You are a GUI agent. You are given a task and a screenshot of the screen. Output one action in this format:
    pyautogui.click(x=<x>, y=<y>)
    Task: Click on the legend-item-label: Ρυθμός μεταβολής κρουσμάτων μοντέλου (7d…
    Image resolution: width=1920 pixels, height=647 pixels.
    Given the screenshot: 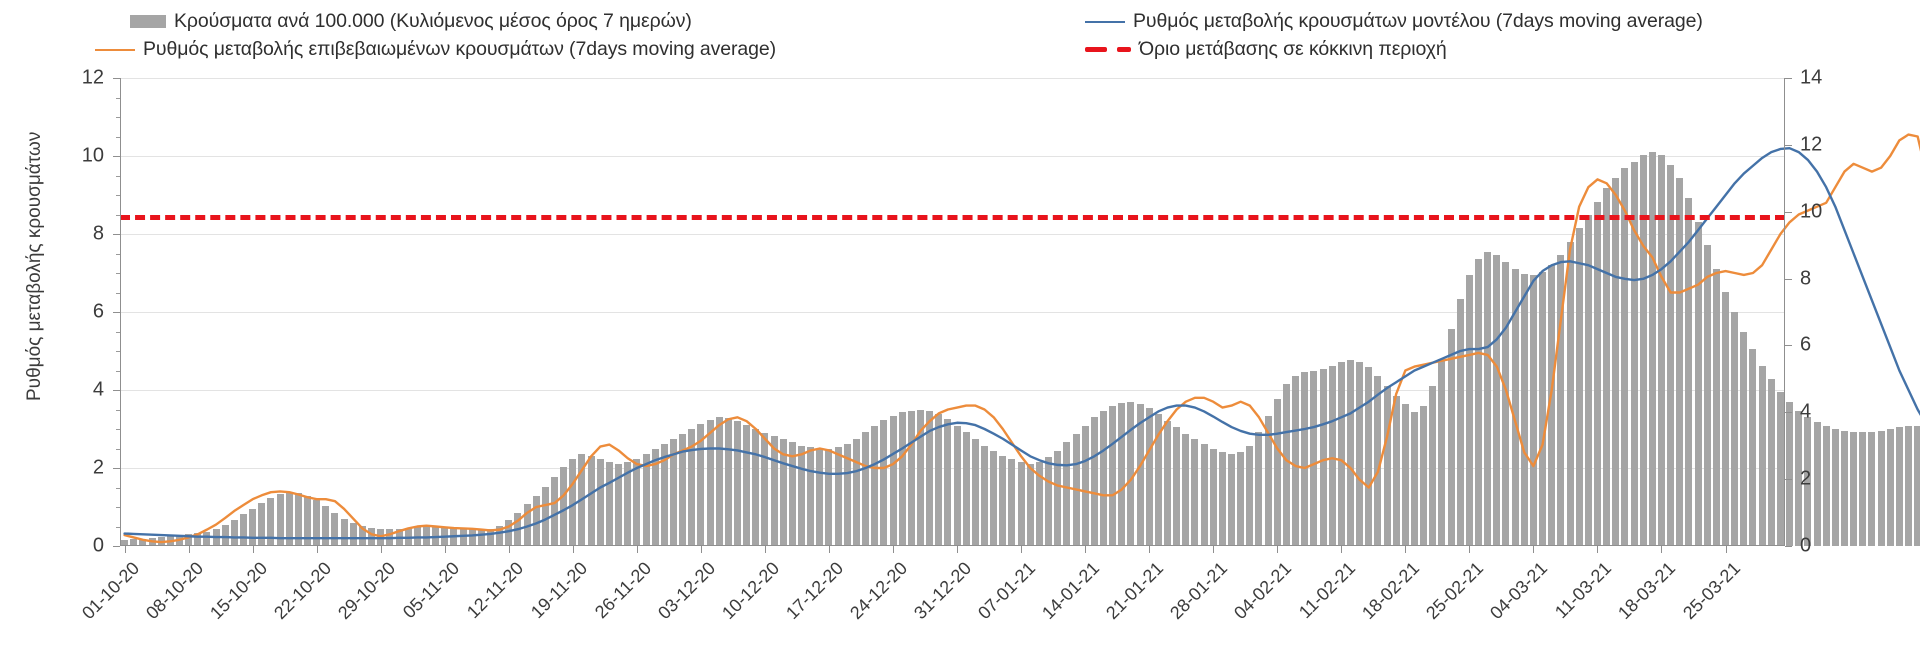 What is the action you would take?
    pyautogui.click(x=1418, y=21)
    